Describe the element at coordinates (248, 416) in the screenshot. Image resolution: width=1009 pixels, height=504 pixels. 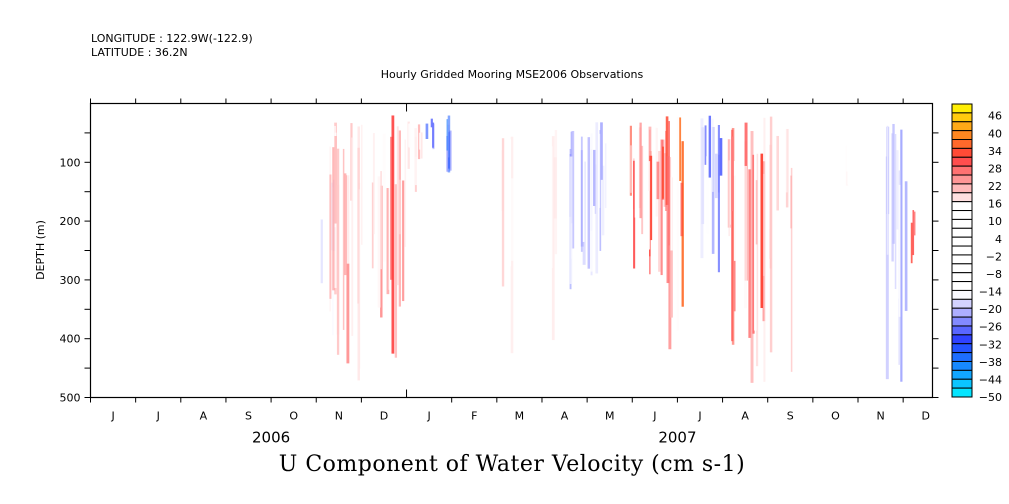
I see `x-tick-label: S` at that location.